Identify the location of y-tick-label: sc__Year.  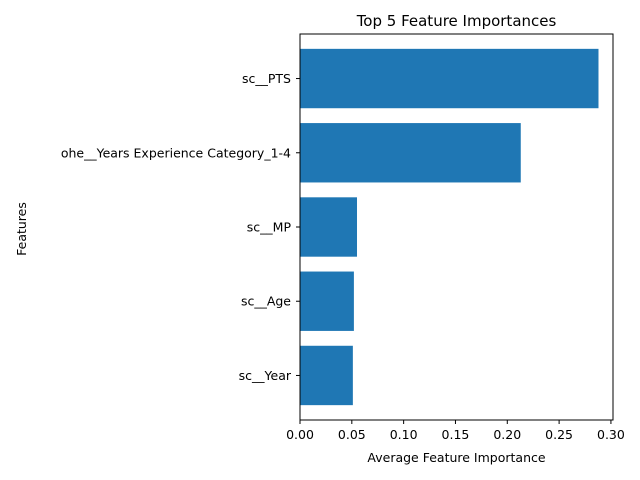
(265, 375).